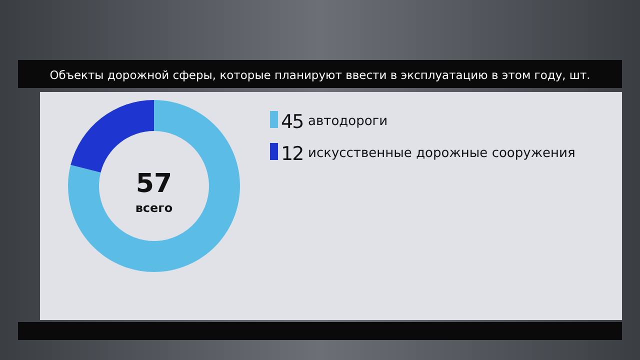  I want to click on legend-label: искусственные дорожные сооружения, so click(442, 153).